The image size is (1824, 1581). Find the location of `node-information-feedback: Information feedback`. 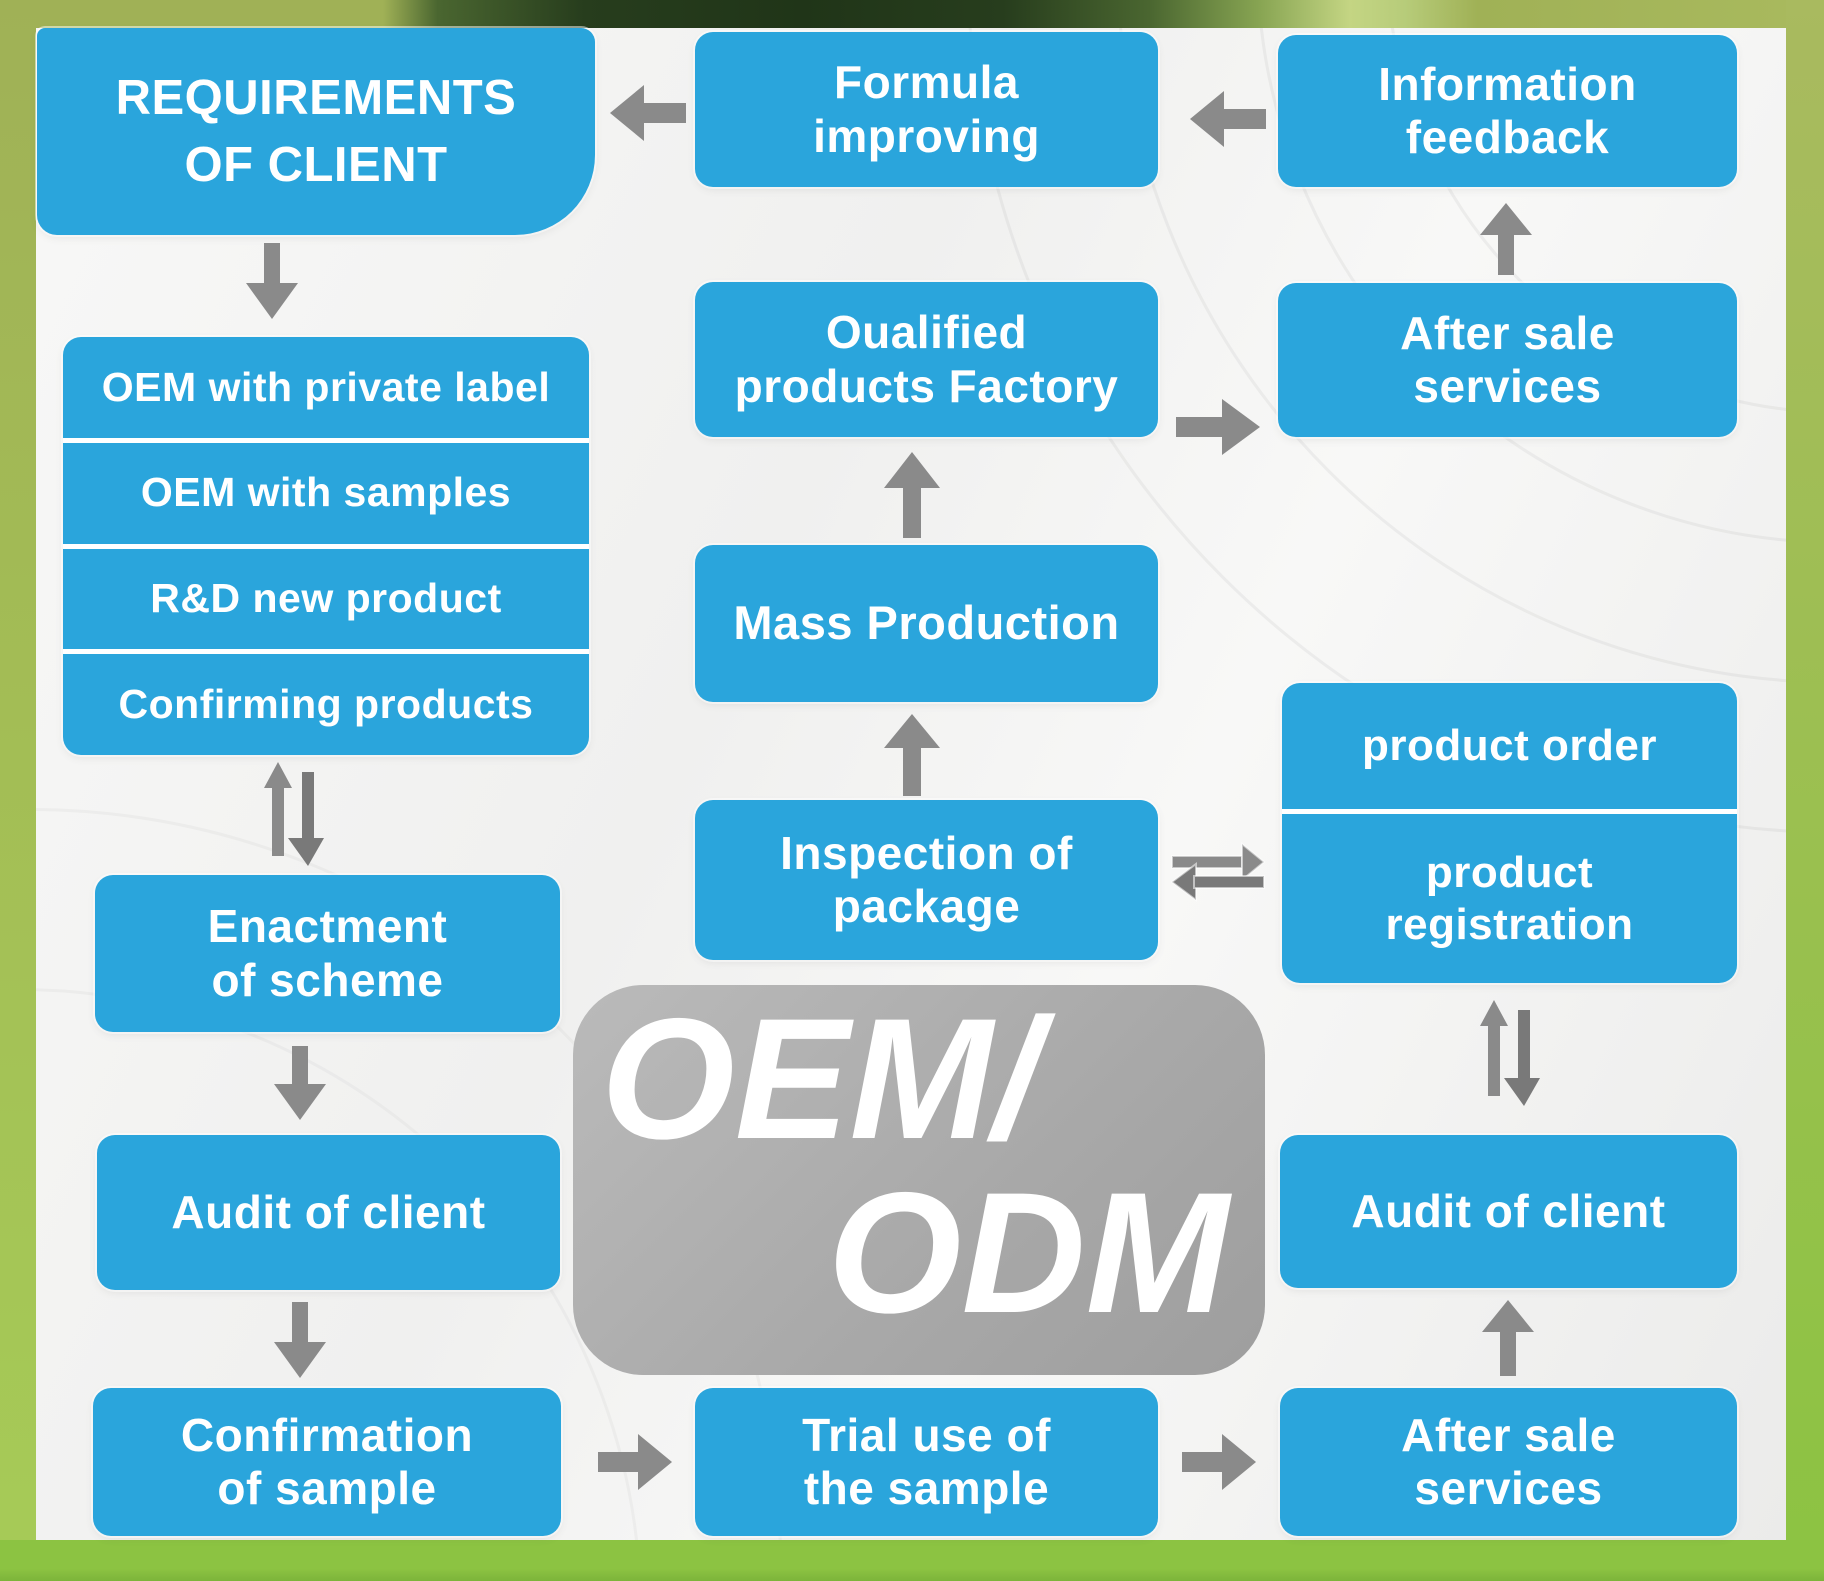

node-information-feedback: Information feedback is located at coordinates (1507, 111).